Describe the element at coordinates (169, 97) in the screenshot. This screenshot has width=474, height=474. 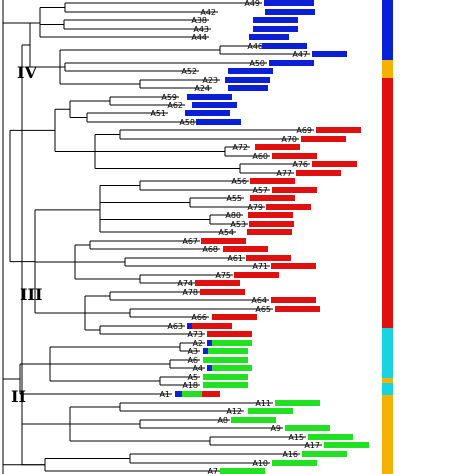
I see `leaf-label: A59` at that location.